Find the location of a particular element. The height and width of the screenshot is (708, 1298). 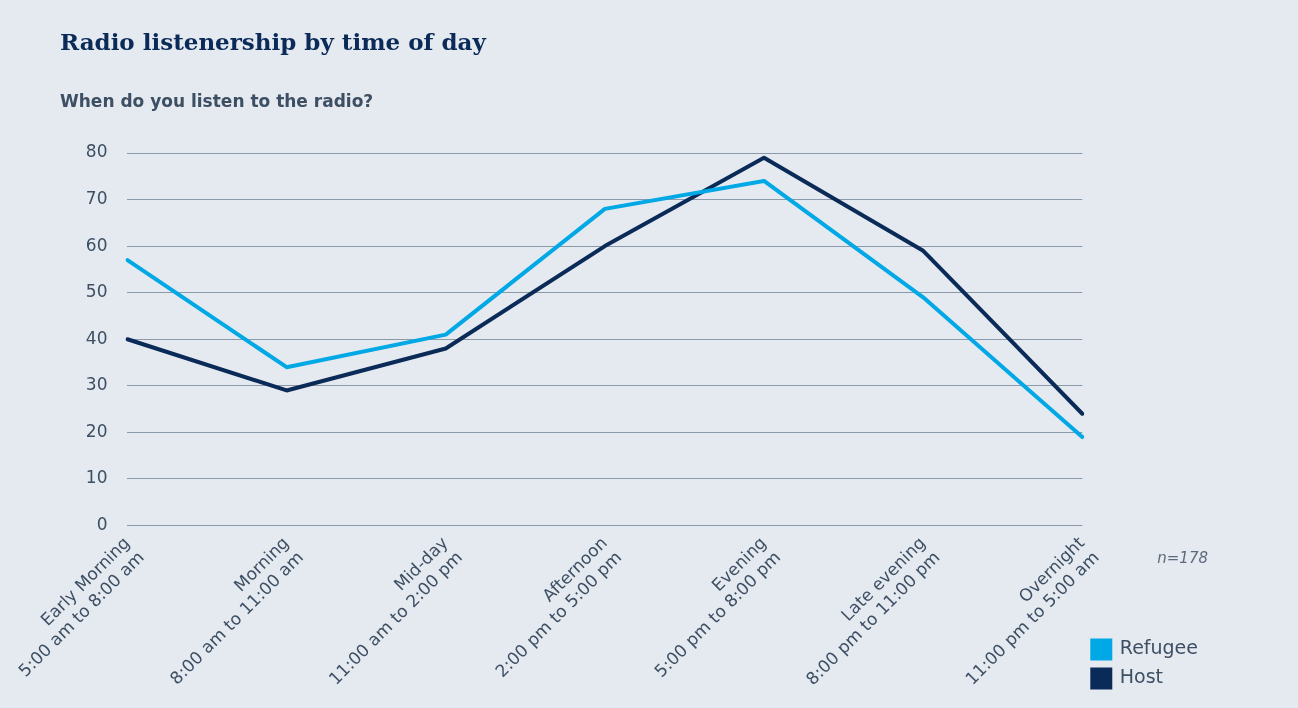

y-tick-label: 50 is located at coordinates (96, 291).